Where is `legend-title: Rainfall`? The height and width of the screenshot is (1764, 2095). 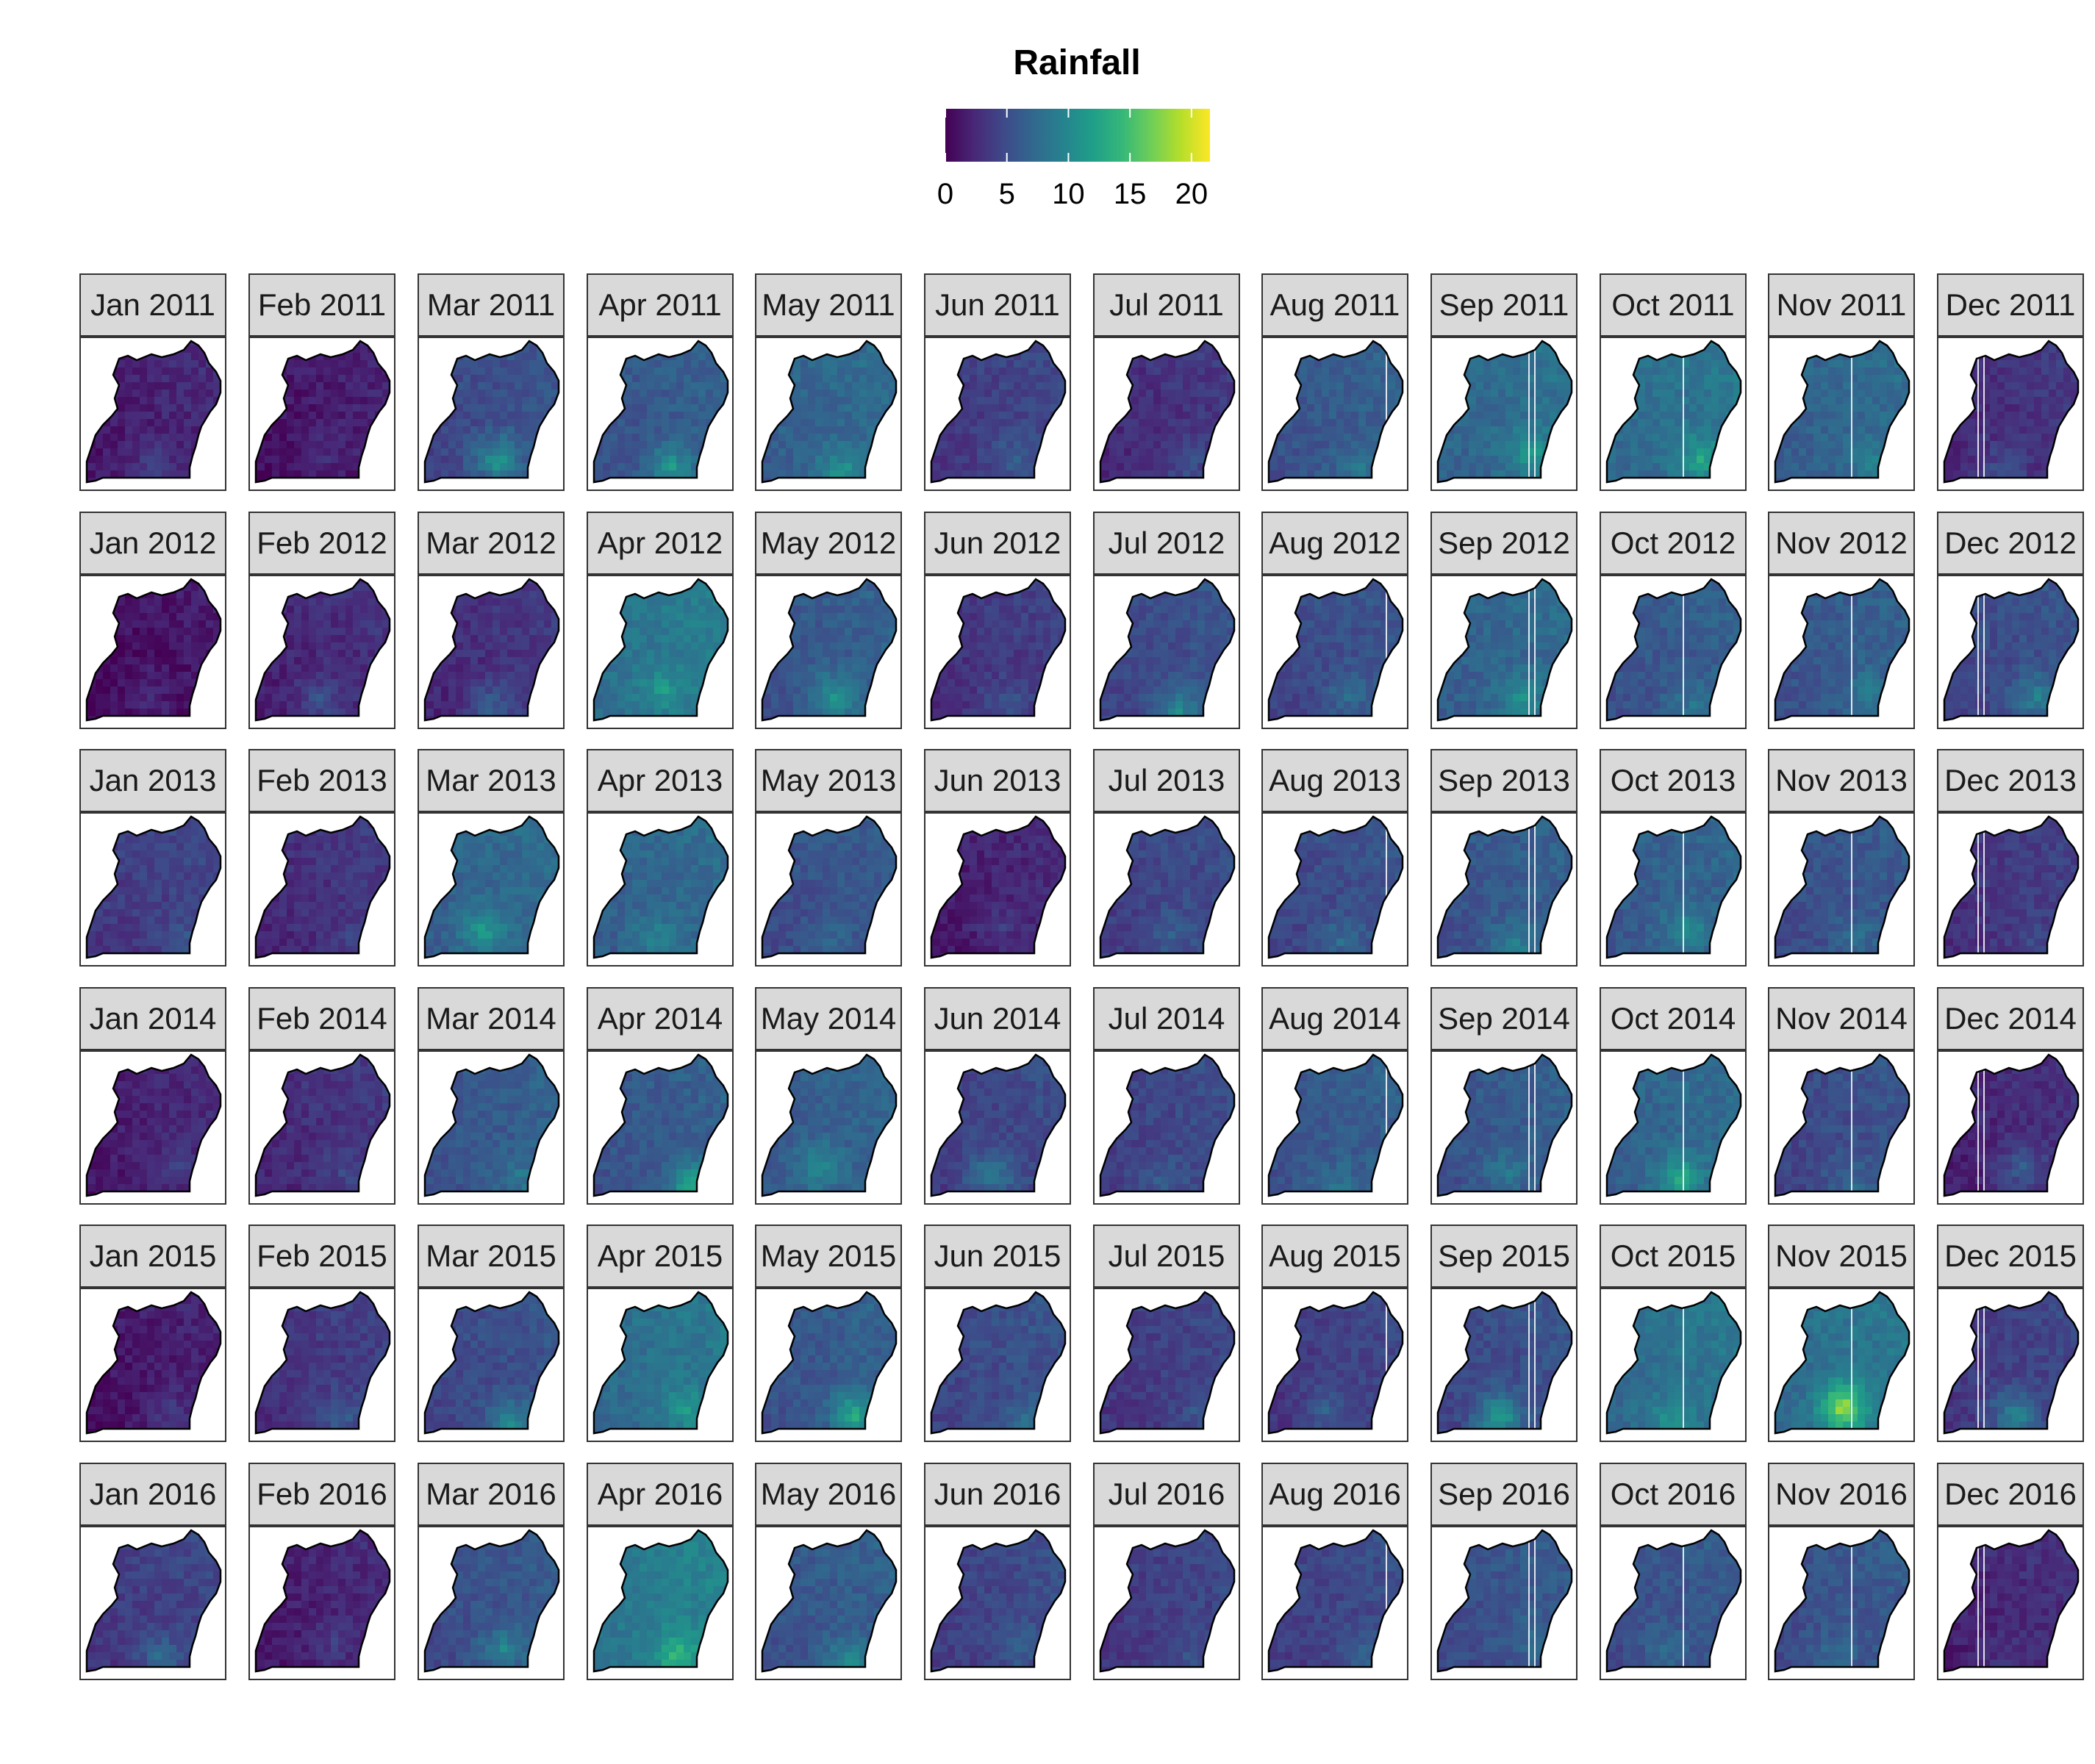
legend-title: Rainfall is located at coordinates (1077, 63).